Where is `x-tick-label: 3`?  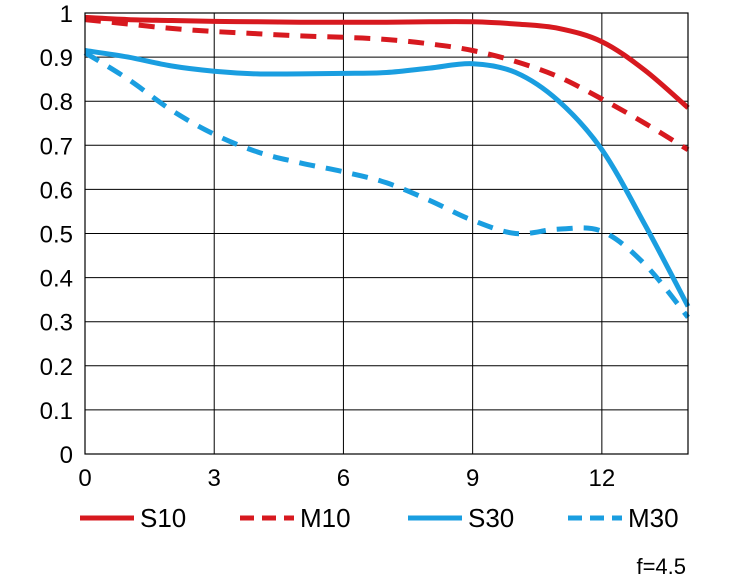
x-tick-label: 3 is located at coordinates (214, 478).